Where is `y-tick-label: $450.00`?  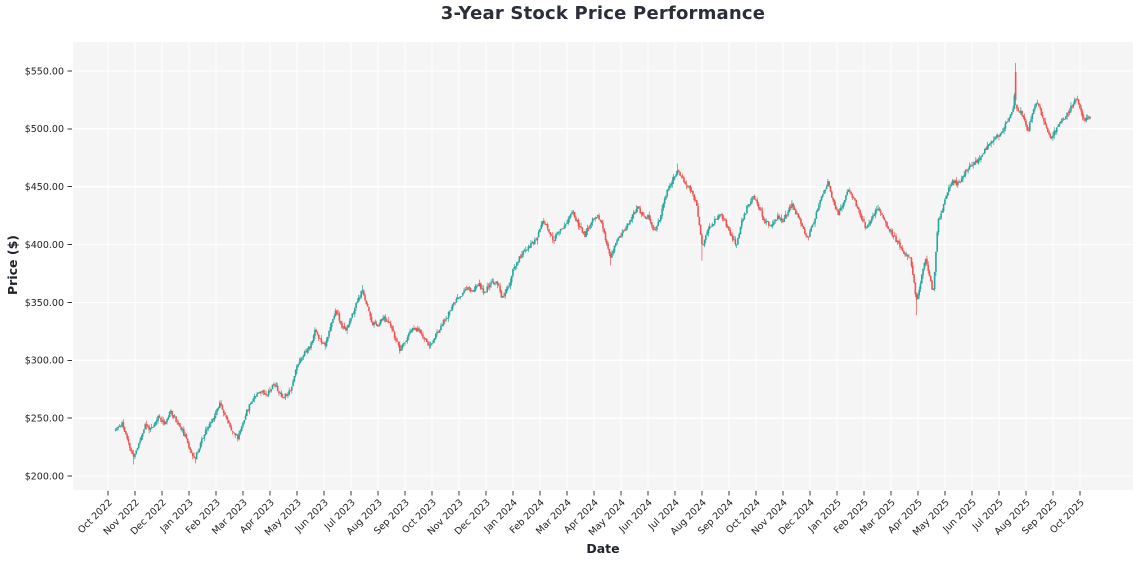 y-tick-label: $450.00 is located at coordinates (44, 187).